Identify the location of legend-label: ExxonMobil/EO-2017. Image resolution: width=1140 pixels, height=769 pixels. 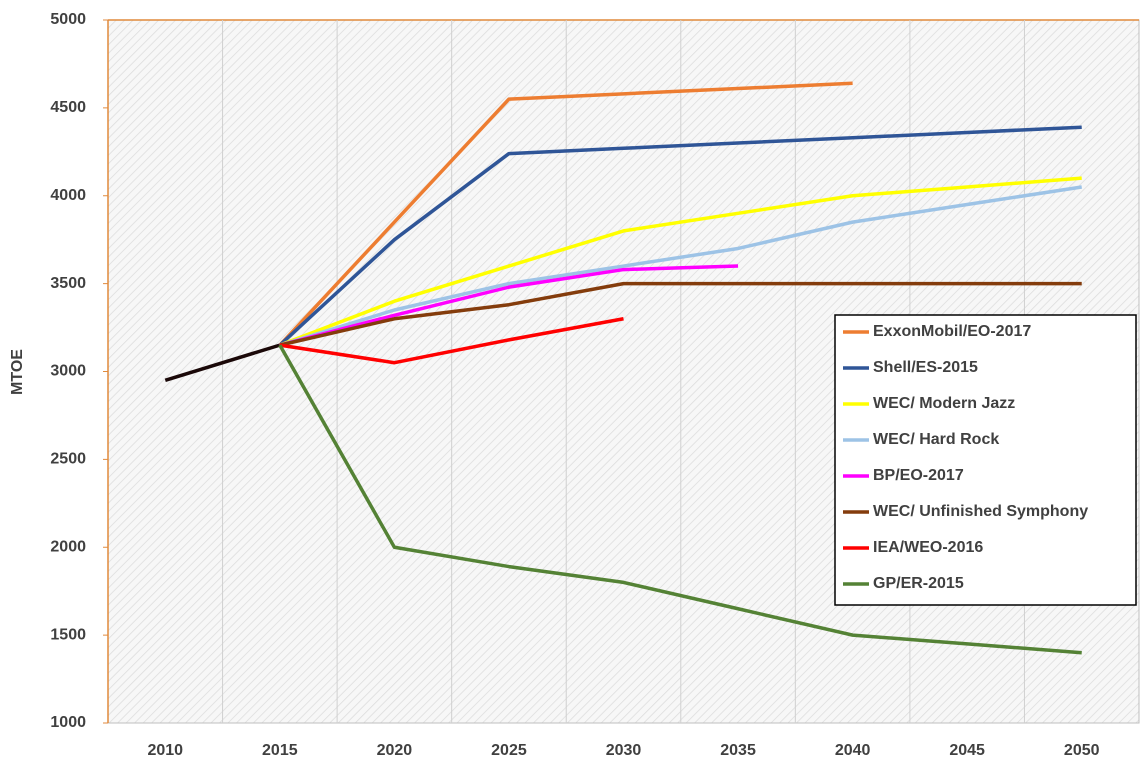
(952, 331).